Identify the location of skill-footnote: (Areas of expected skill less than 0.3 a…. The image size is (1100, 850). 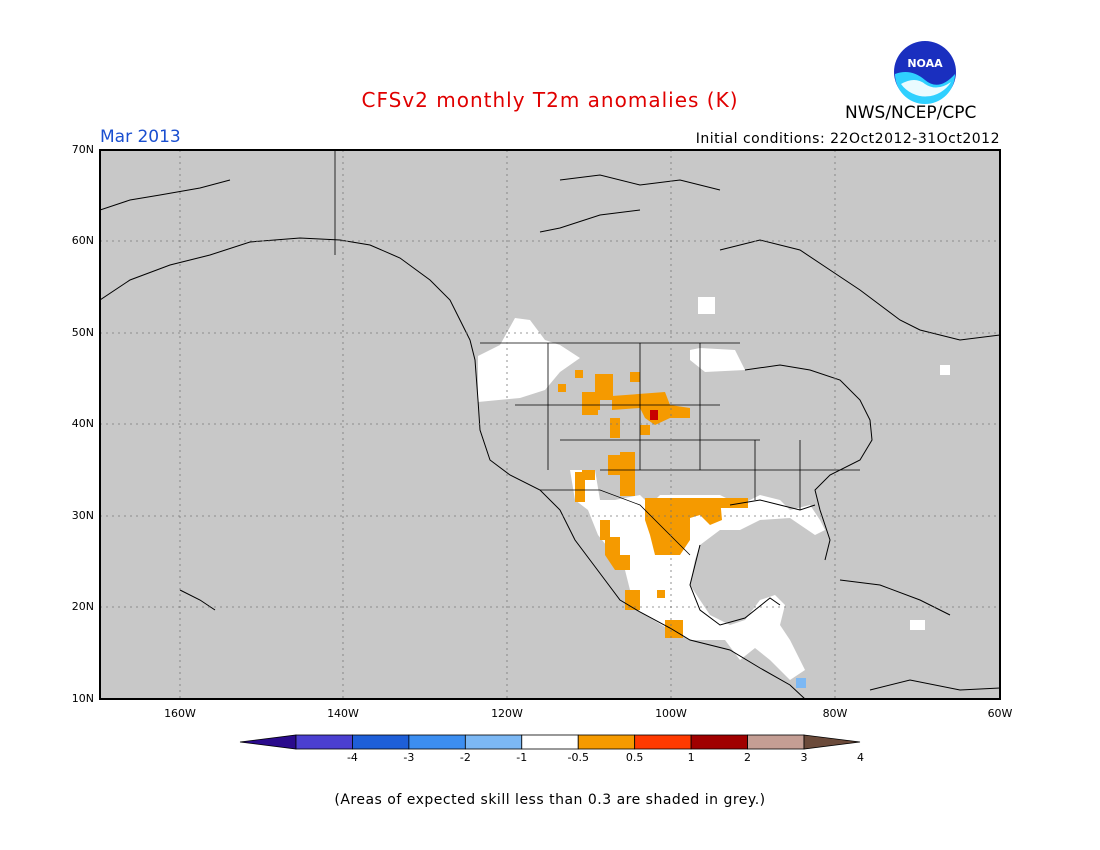
(550, 800).